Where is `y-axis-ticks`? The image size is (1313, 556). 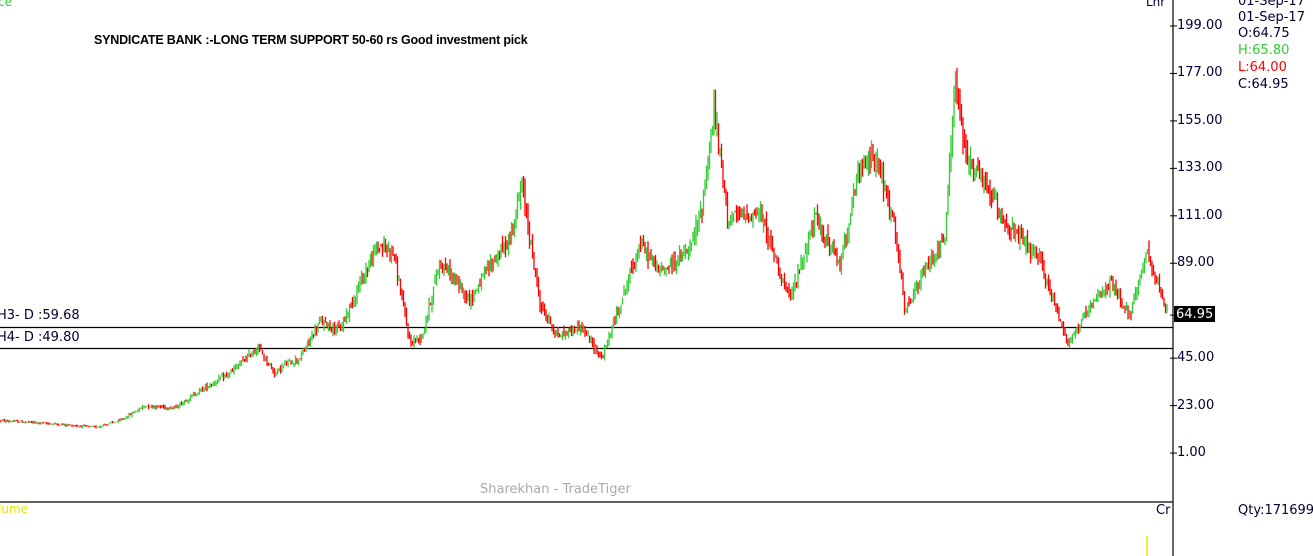
y-axis-ticks is located at coordinates (1173, 239).